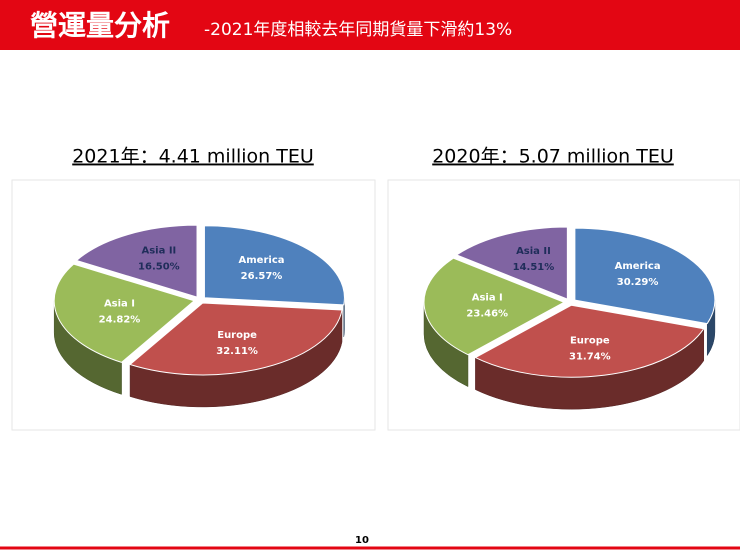  What do you see at coordinates (193, 157) in the screenshot?
I see `chart-title: 2021年：4.41 million TEU` at bounding box center [193, 157].